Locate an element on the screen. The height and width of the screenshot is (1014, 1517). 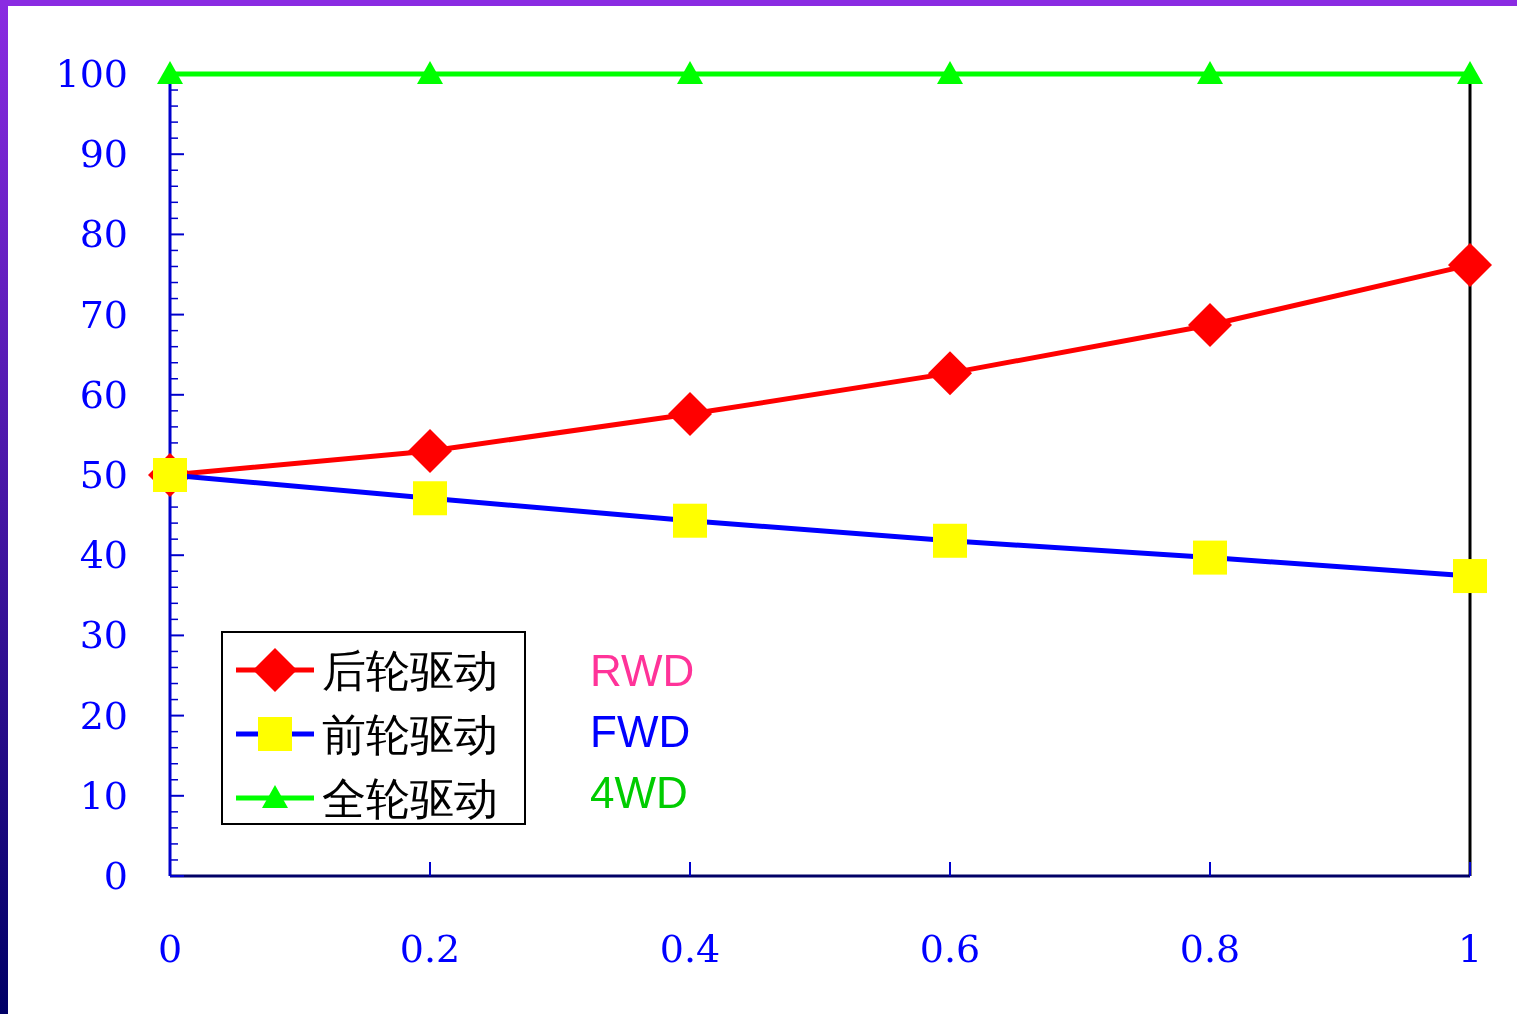
y-tick-label: 50 is located at coordinates (103, 475).